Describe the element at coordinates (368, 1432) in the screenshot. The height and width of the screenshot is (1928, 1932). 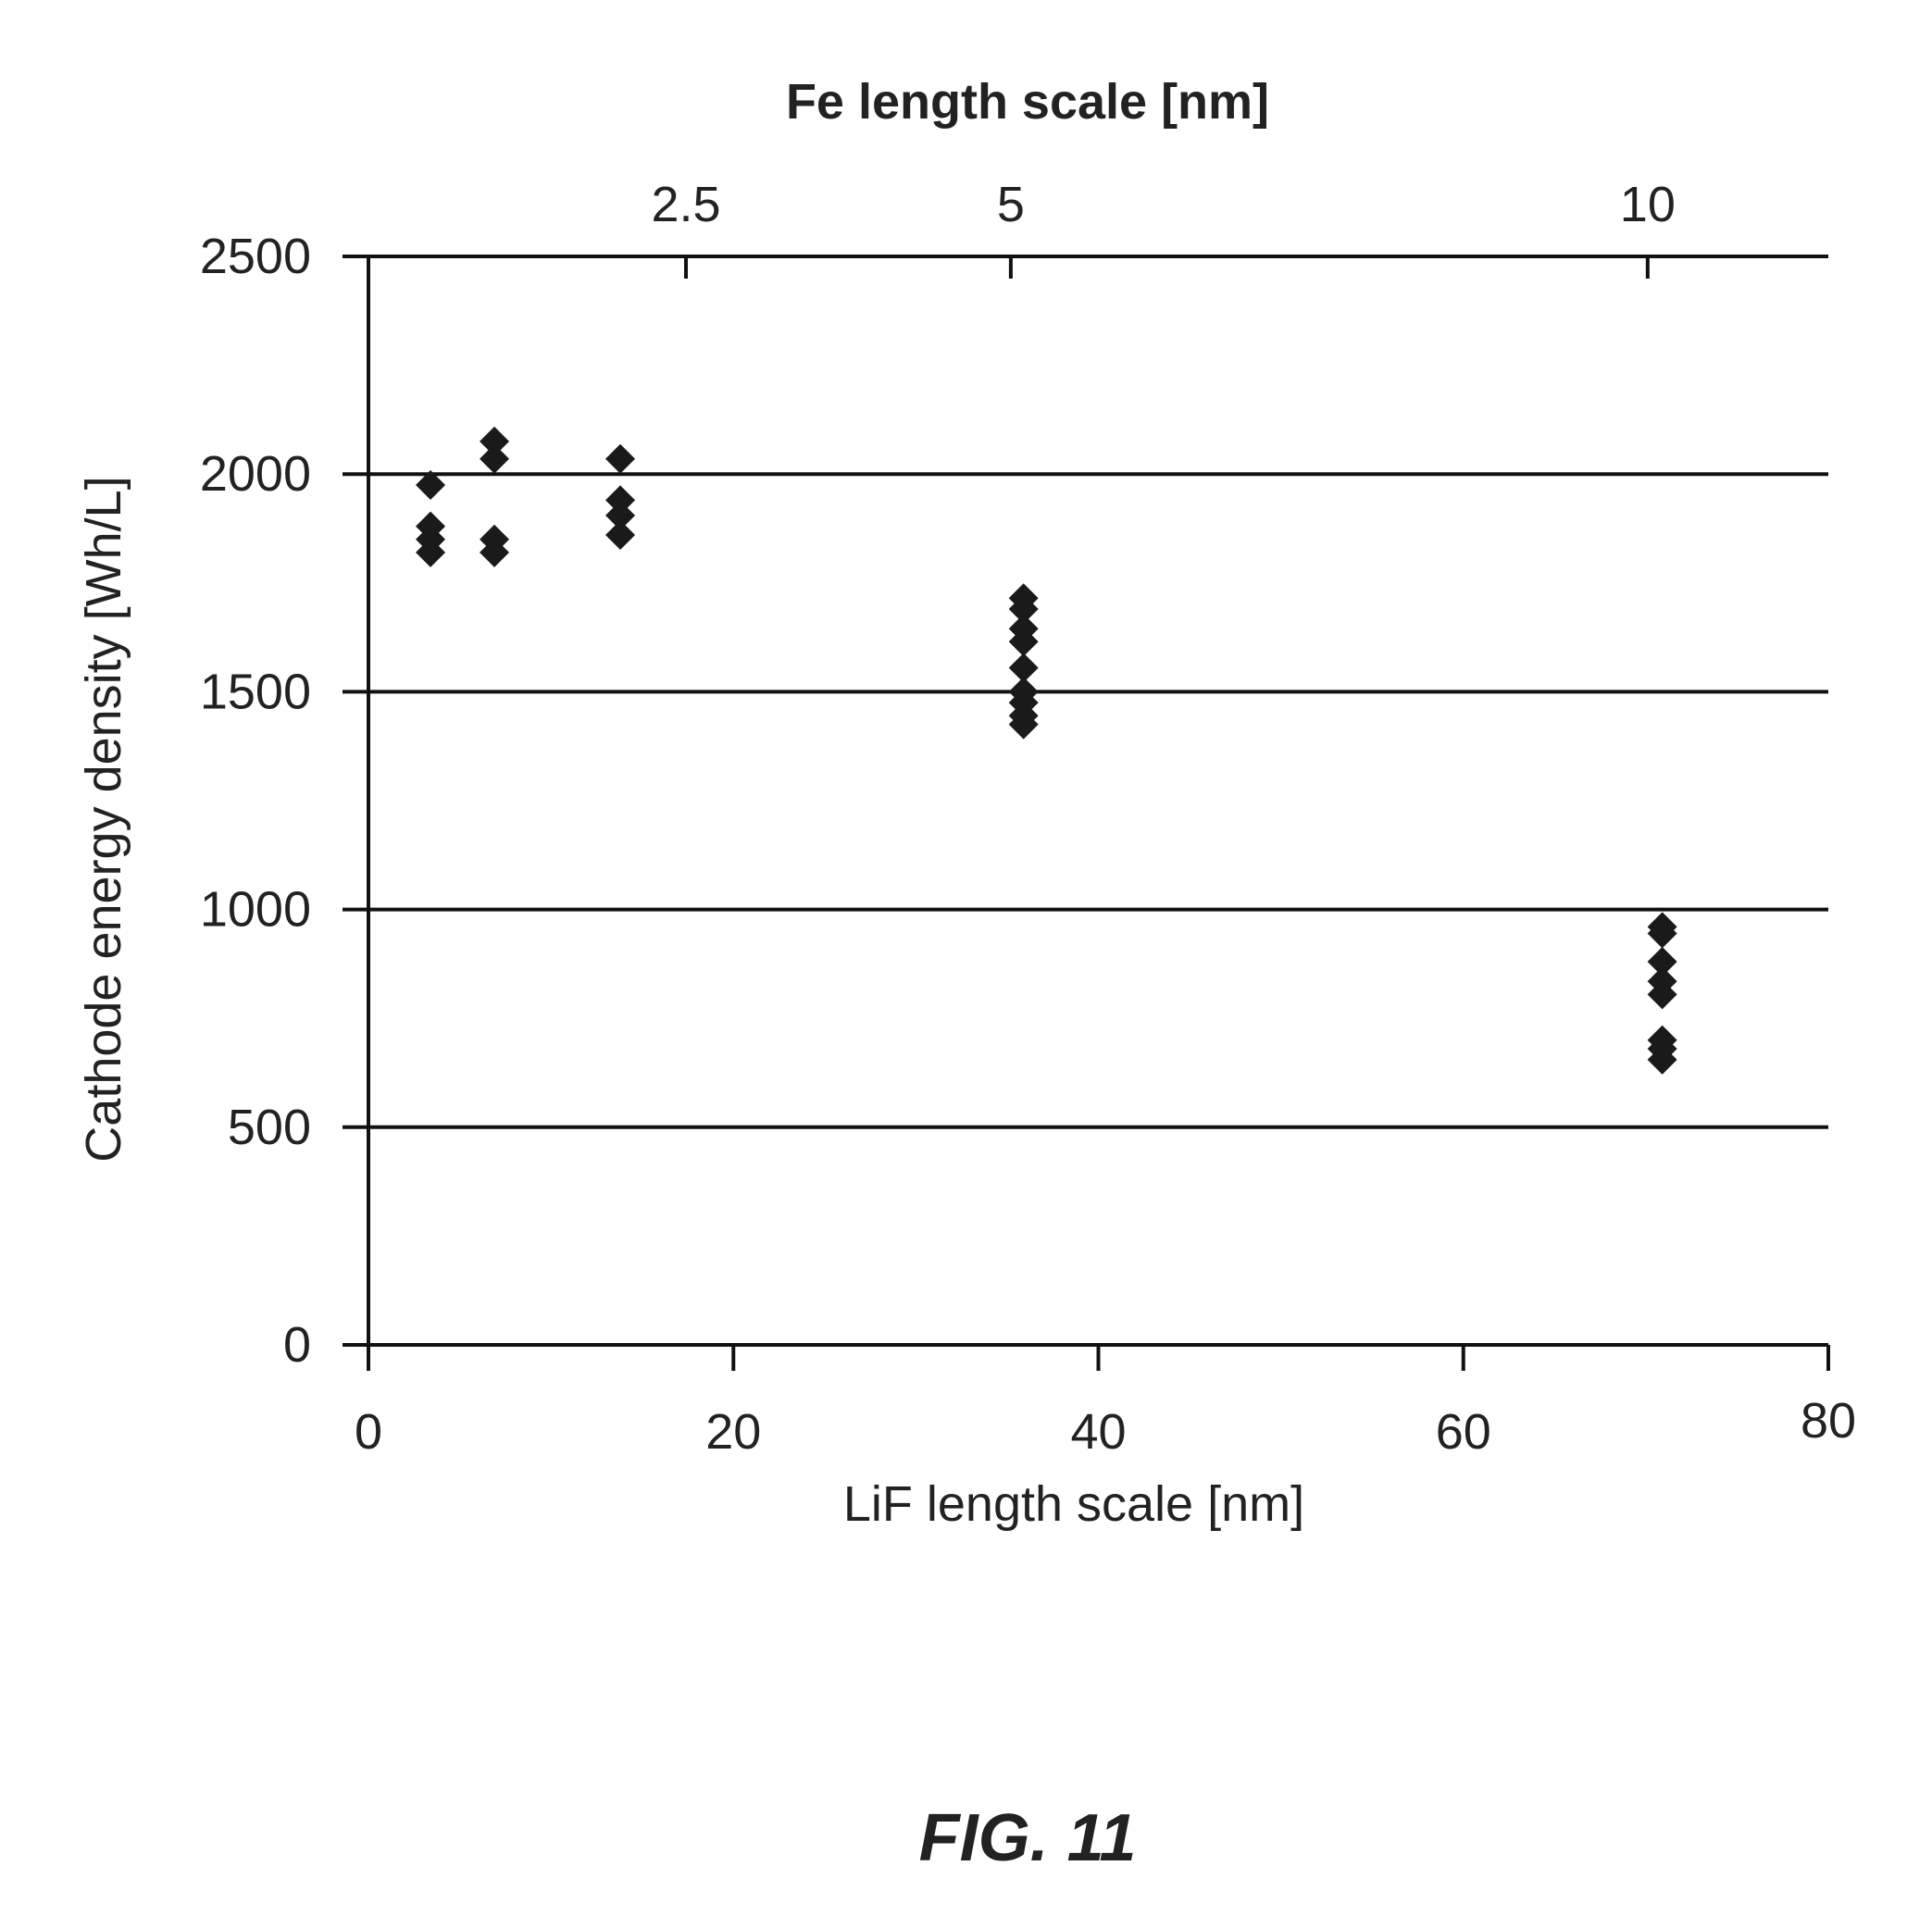
I see `x-tick-label-0: 0` at that location.